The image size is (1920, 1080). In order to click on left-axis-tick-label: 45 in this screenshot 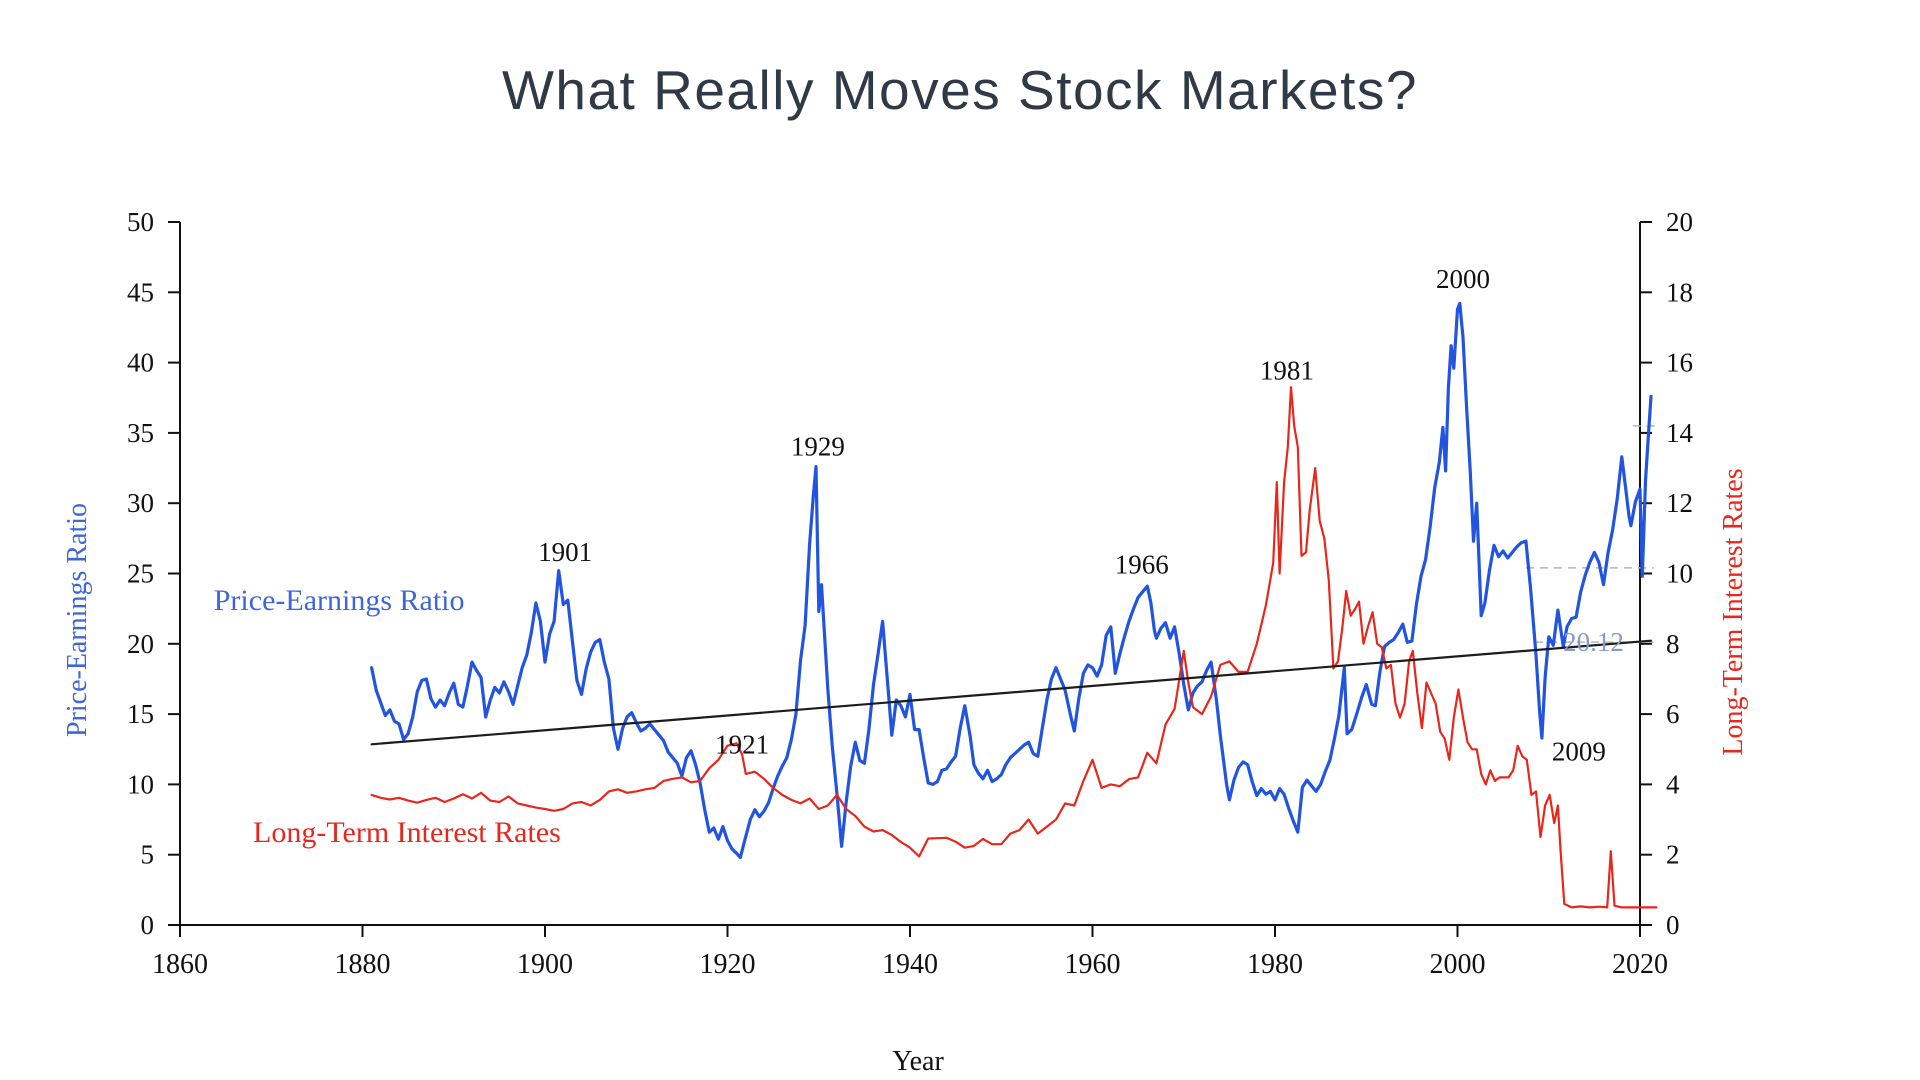, I will do `click(140, 292)`.